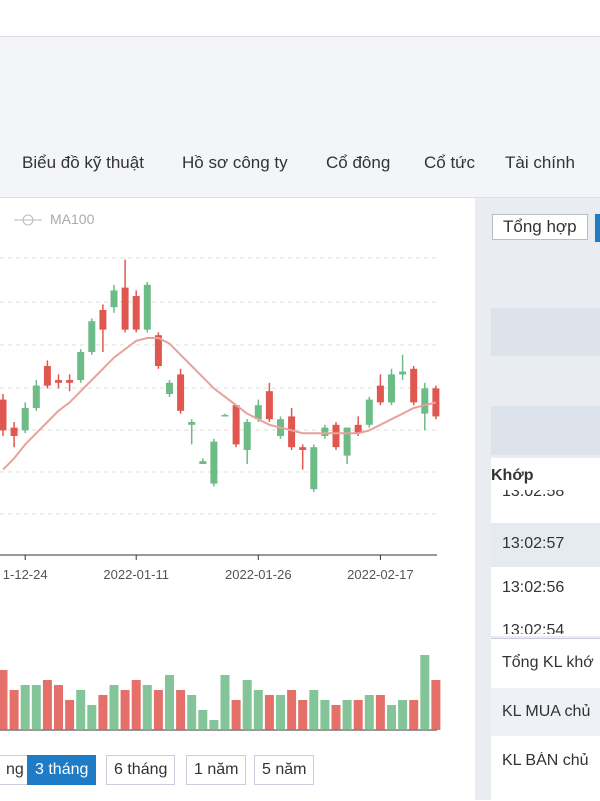 This screenshot has width=600, height=801. What do you see at coordinates (512, 475) in the screenshot?
I see `match-header: Khớp` at bounding box center [512, 475].